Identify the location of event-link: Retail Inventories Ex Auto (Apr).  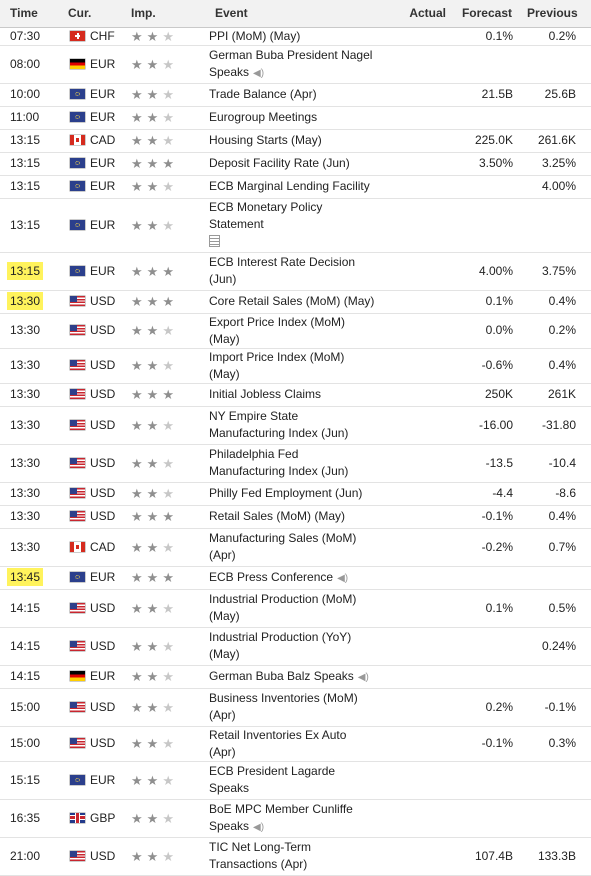
(278, 743).